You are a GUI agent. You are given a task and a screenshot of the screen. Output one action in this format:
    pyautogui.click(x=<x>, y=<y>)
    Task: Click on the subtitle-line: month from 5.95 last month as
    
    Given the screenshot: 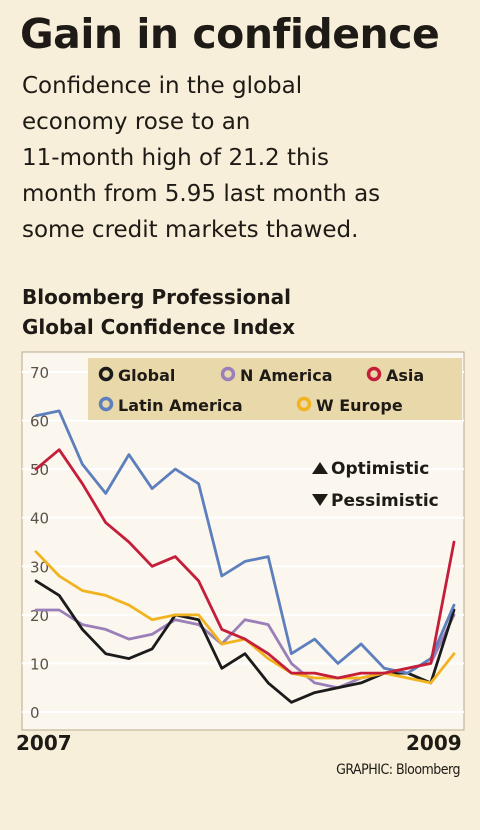 What is the action you would take?
    pyautogui.click(x=201, y=194)
    